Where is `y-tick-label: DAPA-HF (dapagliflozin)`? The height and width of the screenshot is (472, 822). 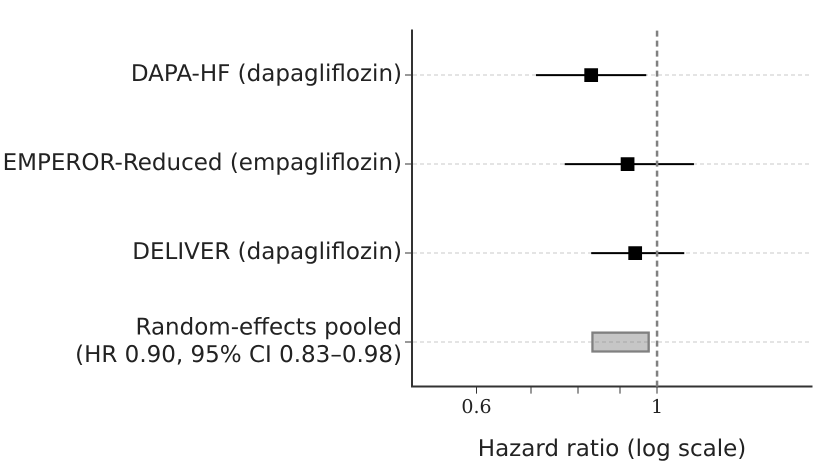
y-tick-label: DAPA-HF (dapagliflozin) is located at coordinates (266, 74).